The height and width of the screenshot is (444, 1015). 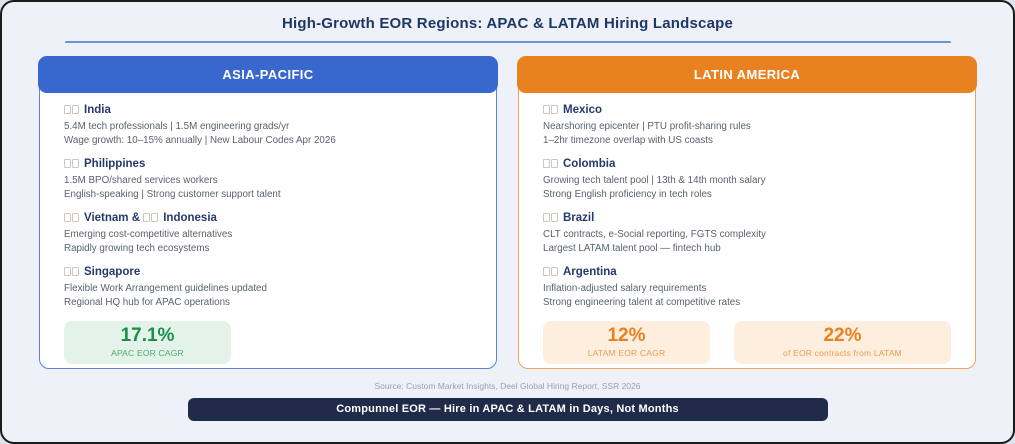 What do you see at coordinates (137, 249) in the screenshot?
I see `country-detail: Rapidly growing tech ecosystems` at bounding box center [137, 249].